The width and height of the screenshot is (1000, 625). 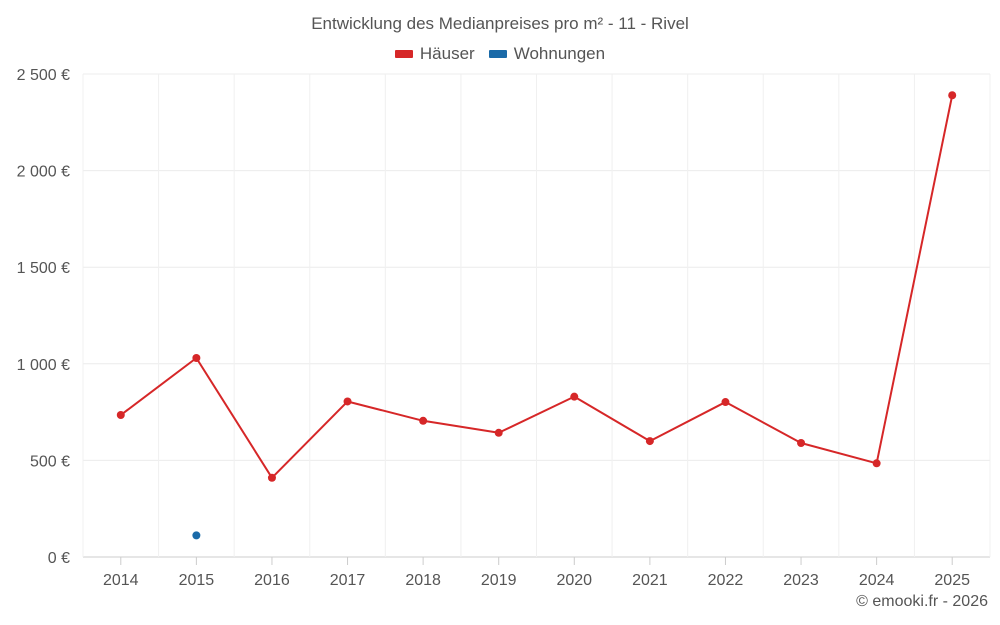 What do you see at coordinates (43, 365) in the screenshot?
I see `y-tick-label: 1 000 €` at bounding box center [43, 365].